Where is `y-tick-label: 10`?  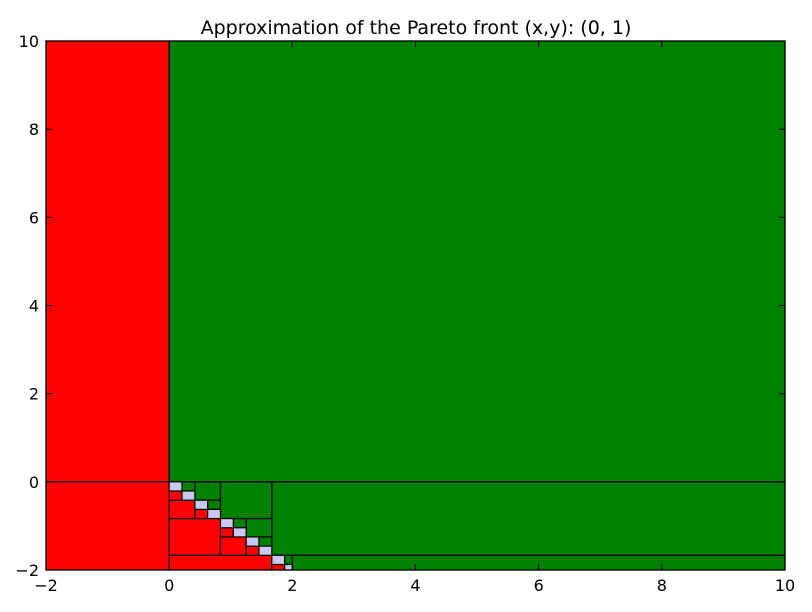 y-tick-label: 10 is located at coordinates (29, 41).